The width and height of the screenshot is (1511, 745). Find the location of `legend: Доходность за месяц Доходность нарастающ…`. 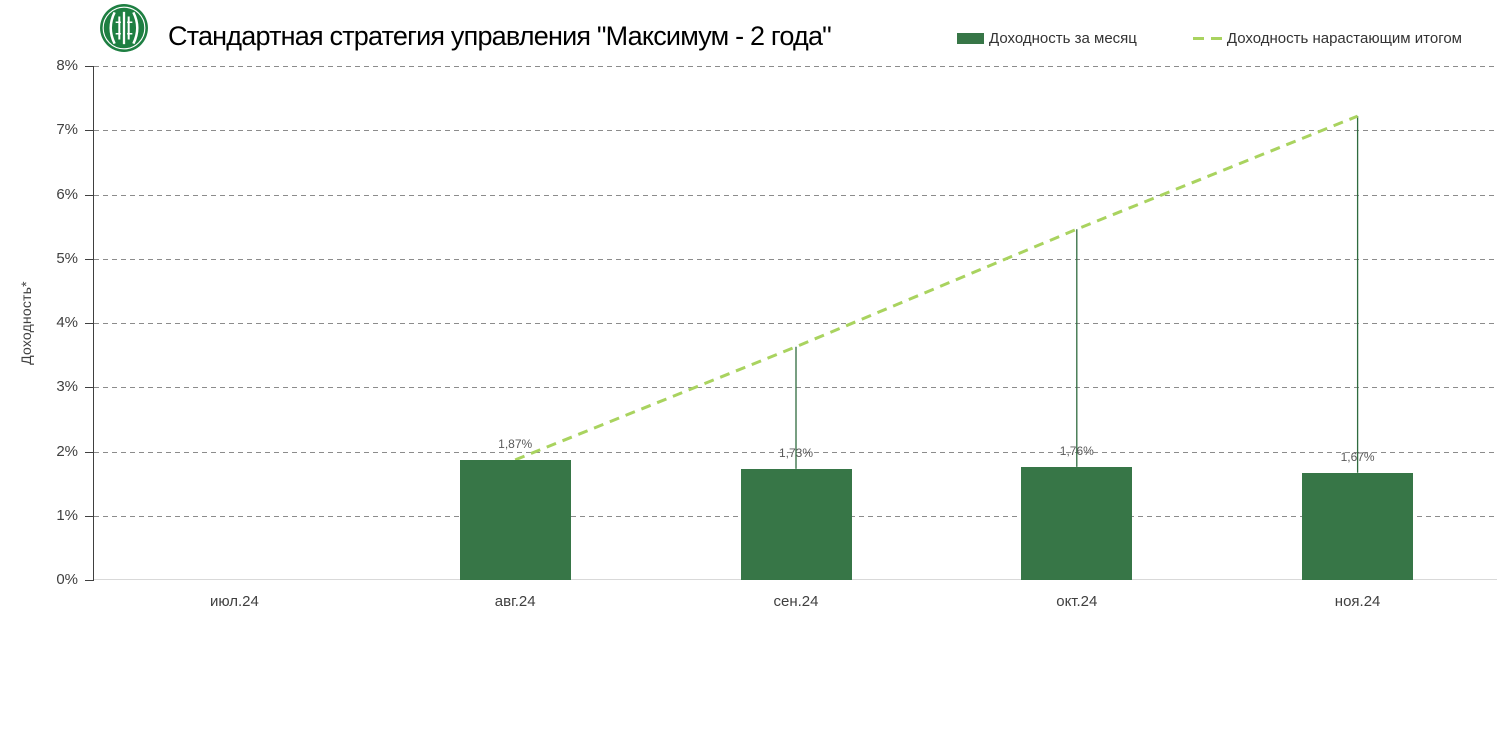

legend: Доходность за месяц Доходность нарастающ… is located at coordinates (1209, 38).